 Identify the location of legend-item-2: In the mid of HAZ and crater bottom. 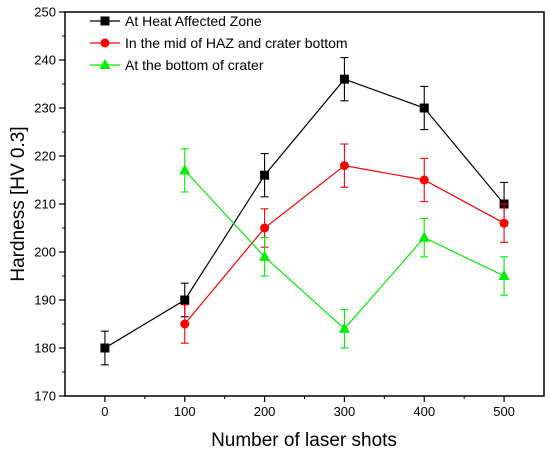
(219, 43).